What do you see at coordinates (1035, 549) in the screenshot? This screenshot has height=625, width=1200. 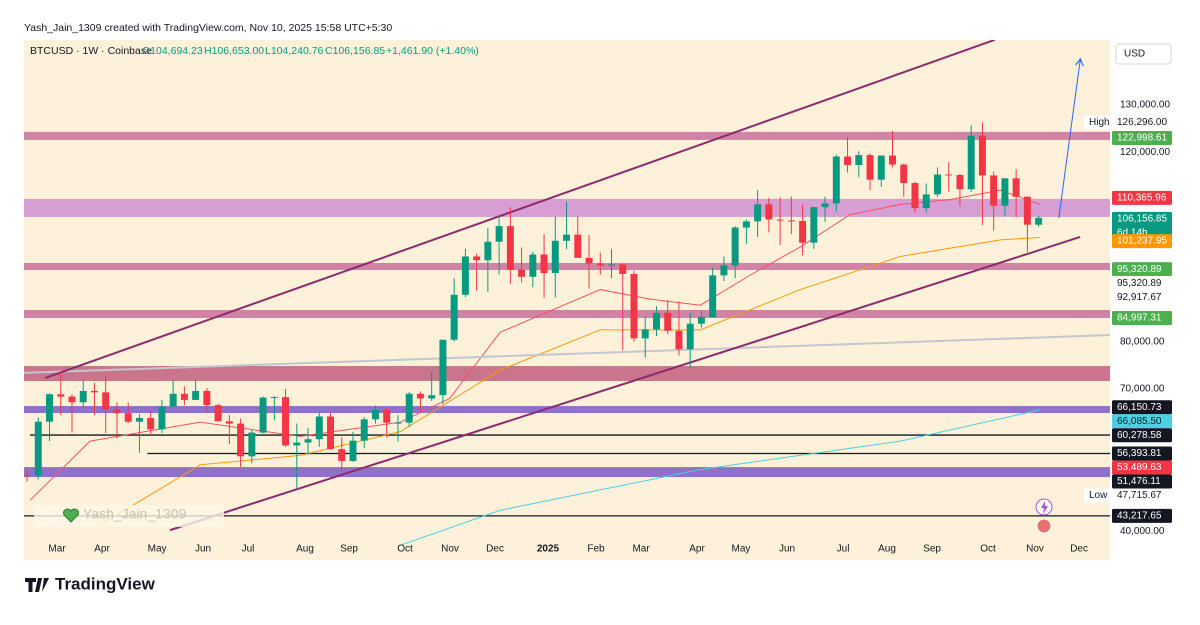 I see `x-tick-label: Nov` at bounding box center [1035, 549].